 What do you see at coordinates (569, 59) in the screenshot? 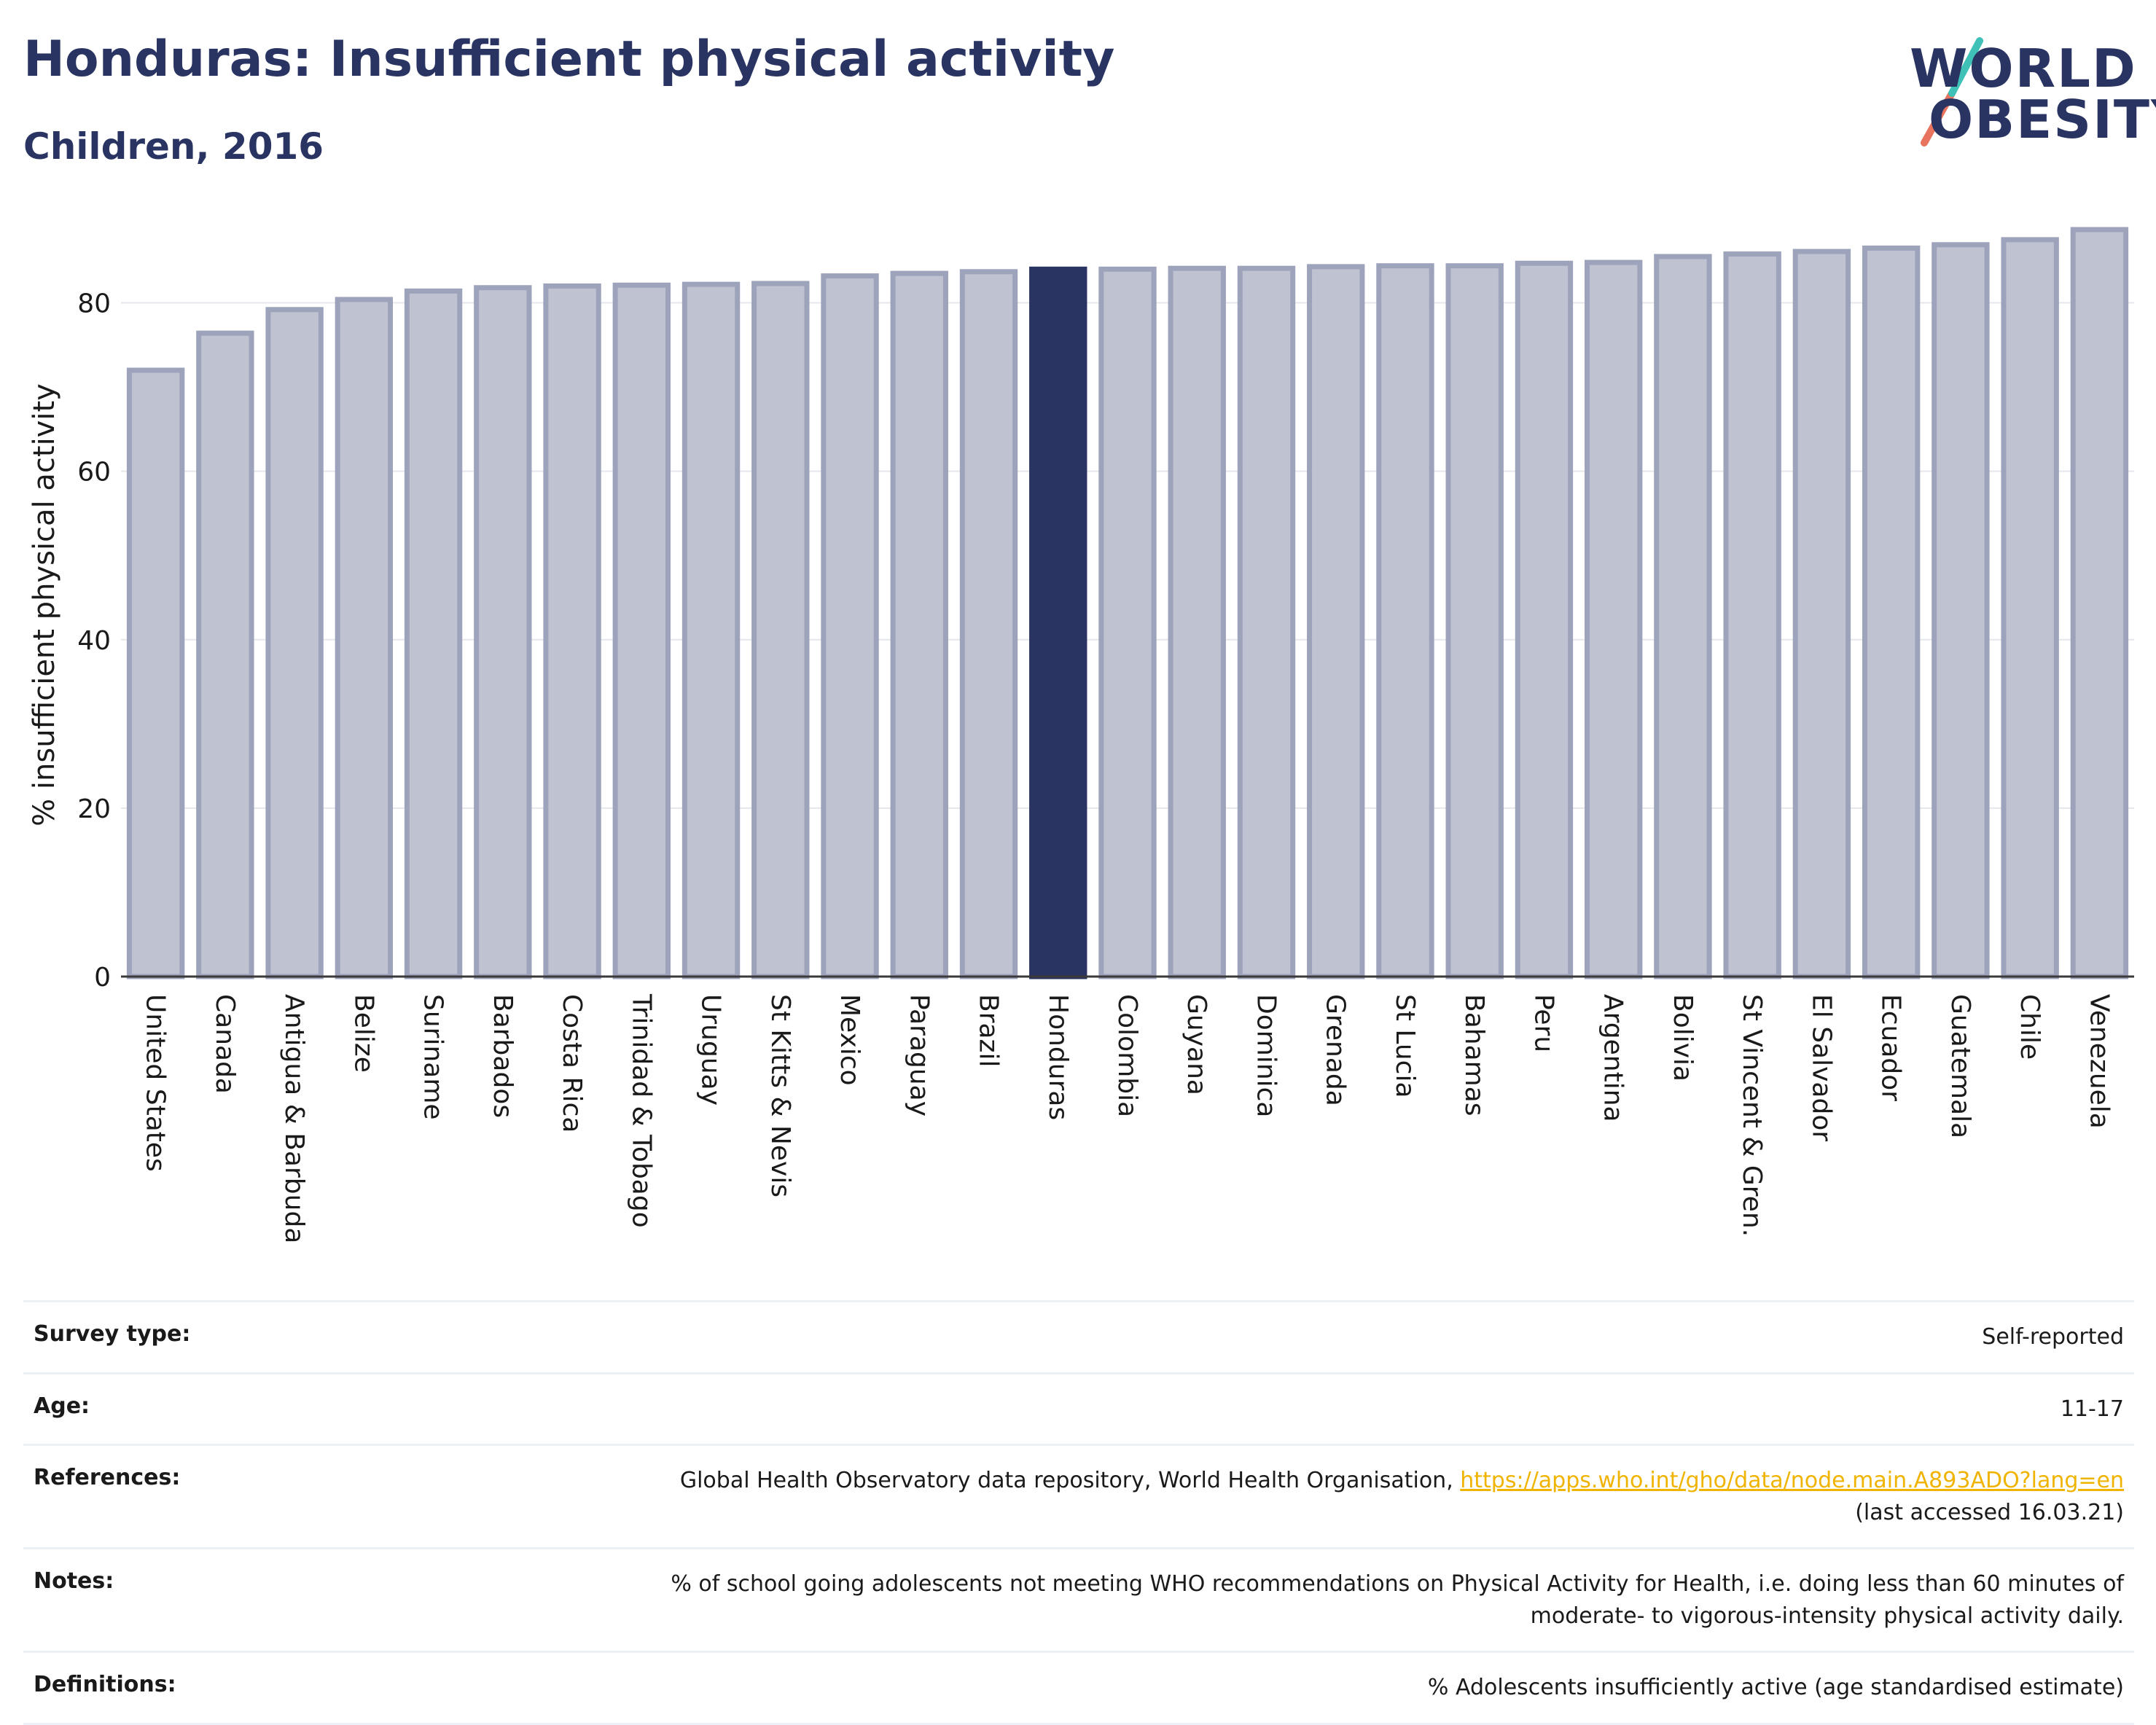
I see `page-title: Honduras: Insufficient physical activity` at bounding box center [569, 59].